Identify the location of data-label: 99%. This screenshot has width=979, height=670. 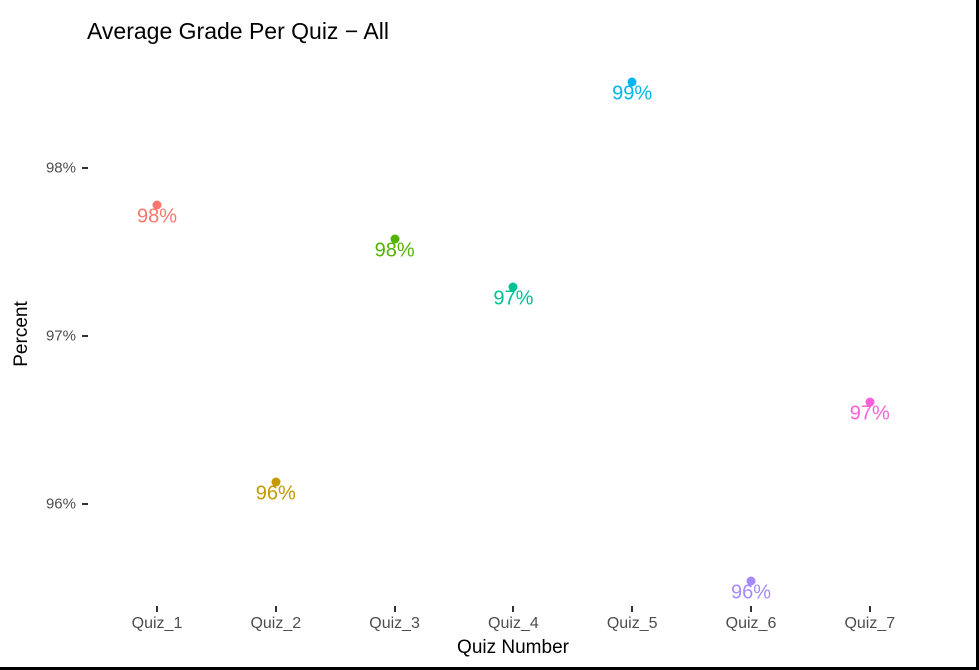
(632, 93).